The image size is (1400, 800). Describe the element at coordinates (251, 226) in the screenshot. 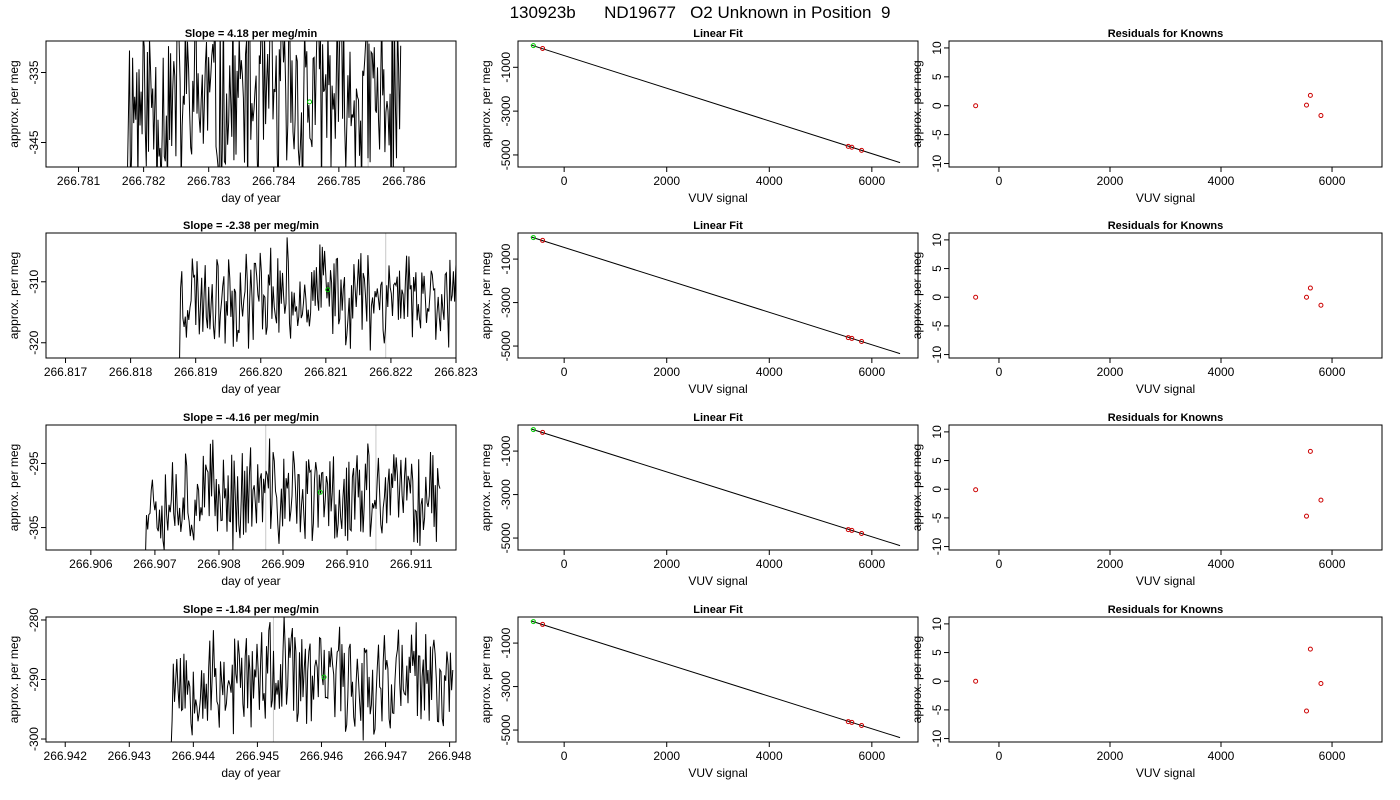

I see `panel-title: Slope = -2.38 per meg/min` at that location.